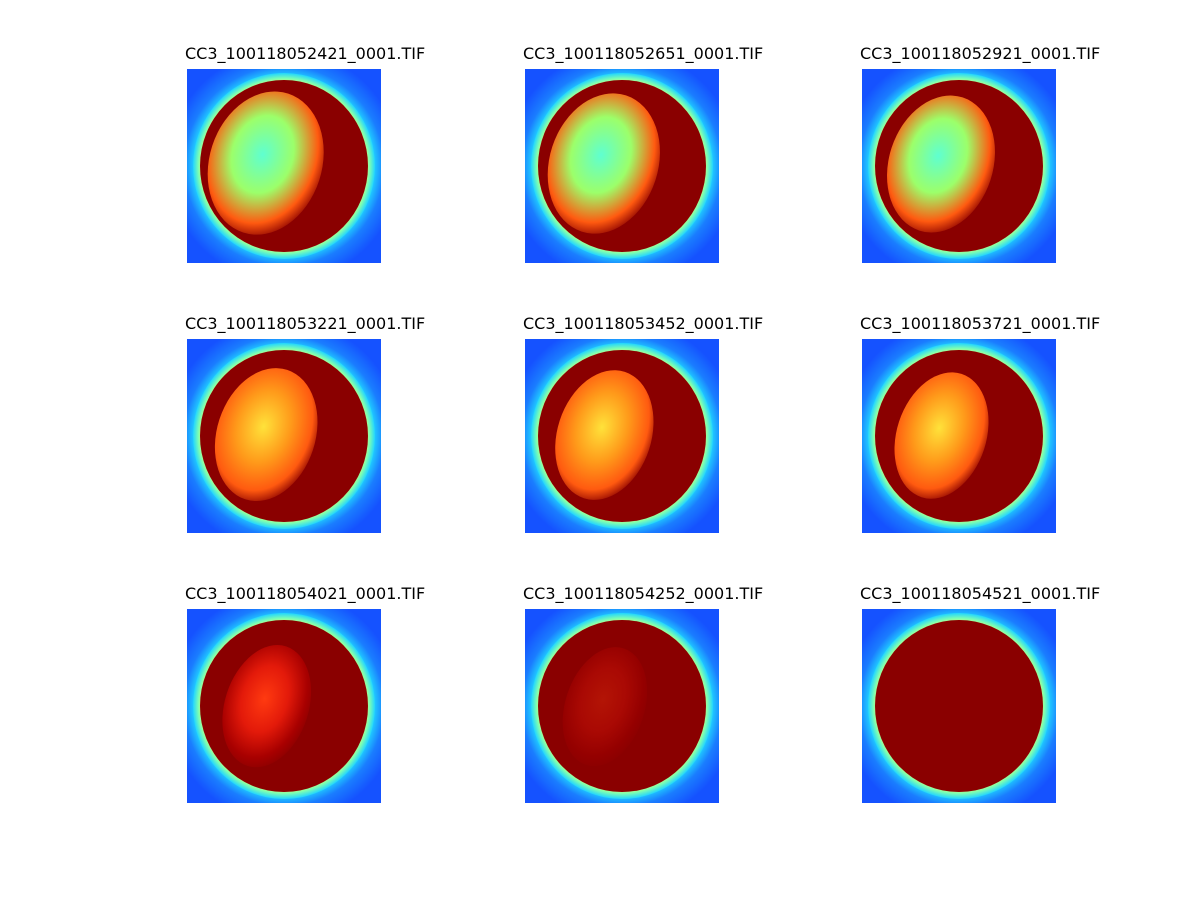 The height and width of the screenshot is (901, 1201). I want to click on panel-title: CC3_100118052921_0001.TIF, so click(980, 53).